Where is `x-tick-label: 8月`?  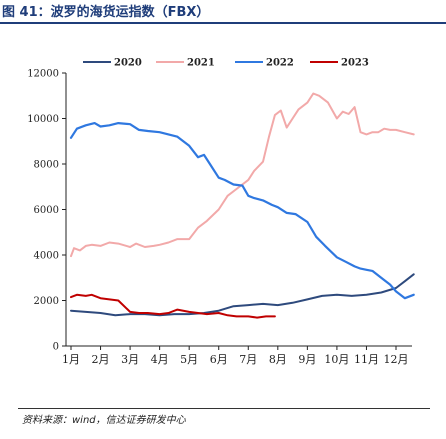
x-tick-label: 8月 is located at coordinates (278, 359).